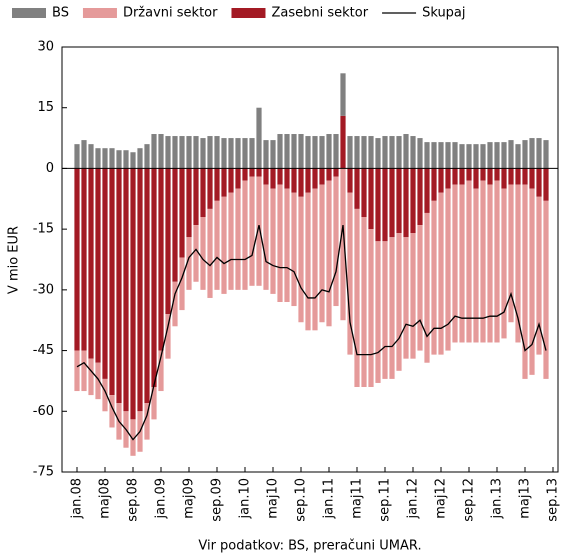  What do you see at coordinates (525, 498) in the screenshot?
I see `x-tick-label: maj13` at bounding box center [525, 498].